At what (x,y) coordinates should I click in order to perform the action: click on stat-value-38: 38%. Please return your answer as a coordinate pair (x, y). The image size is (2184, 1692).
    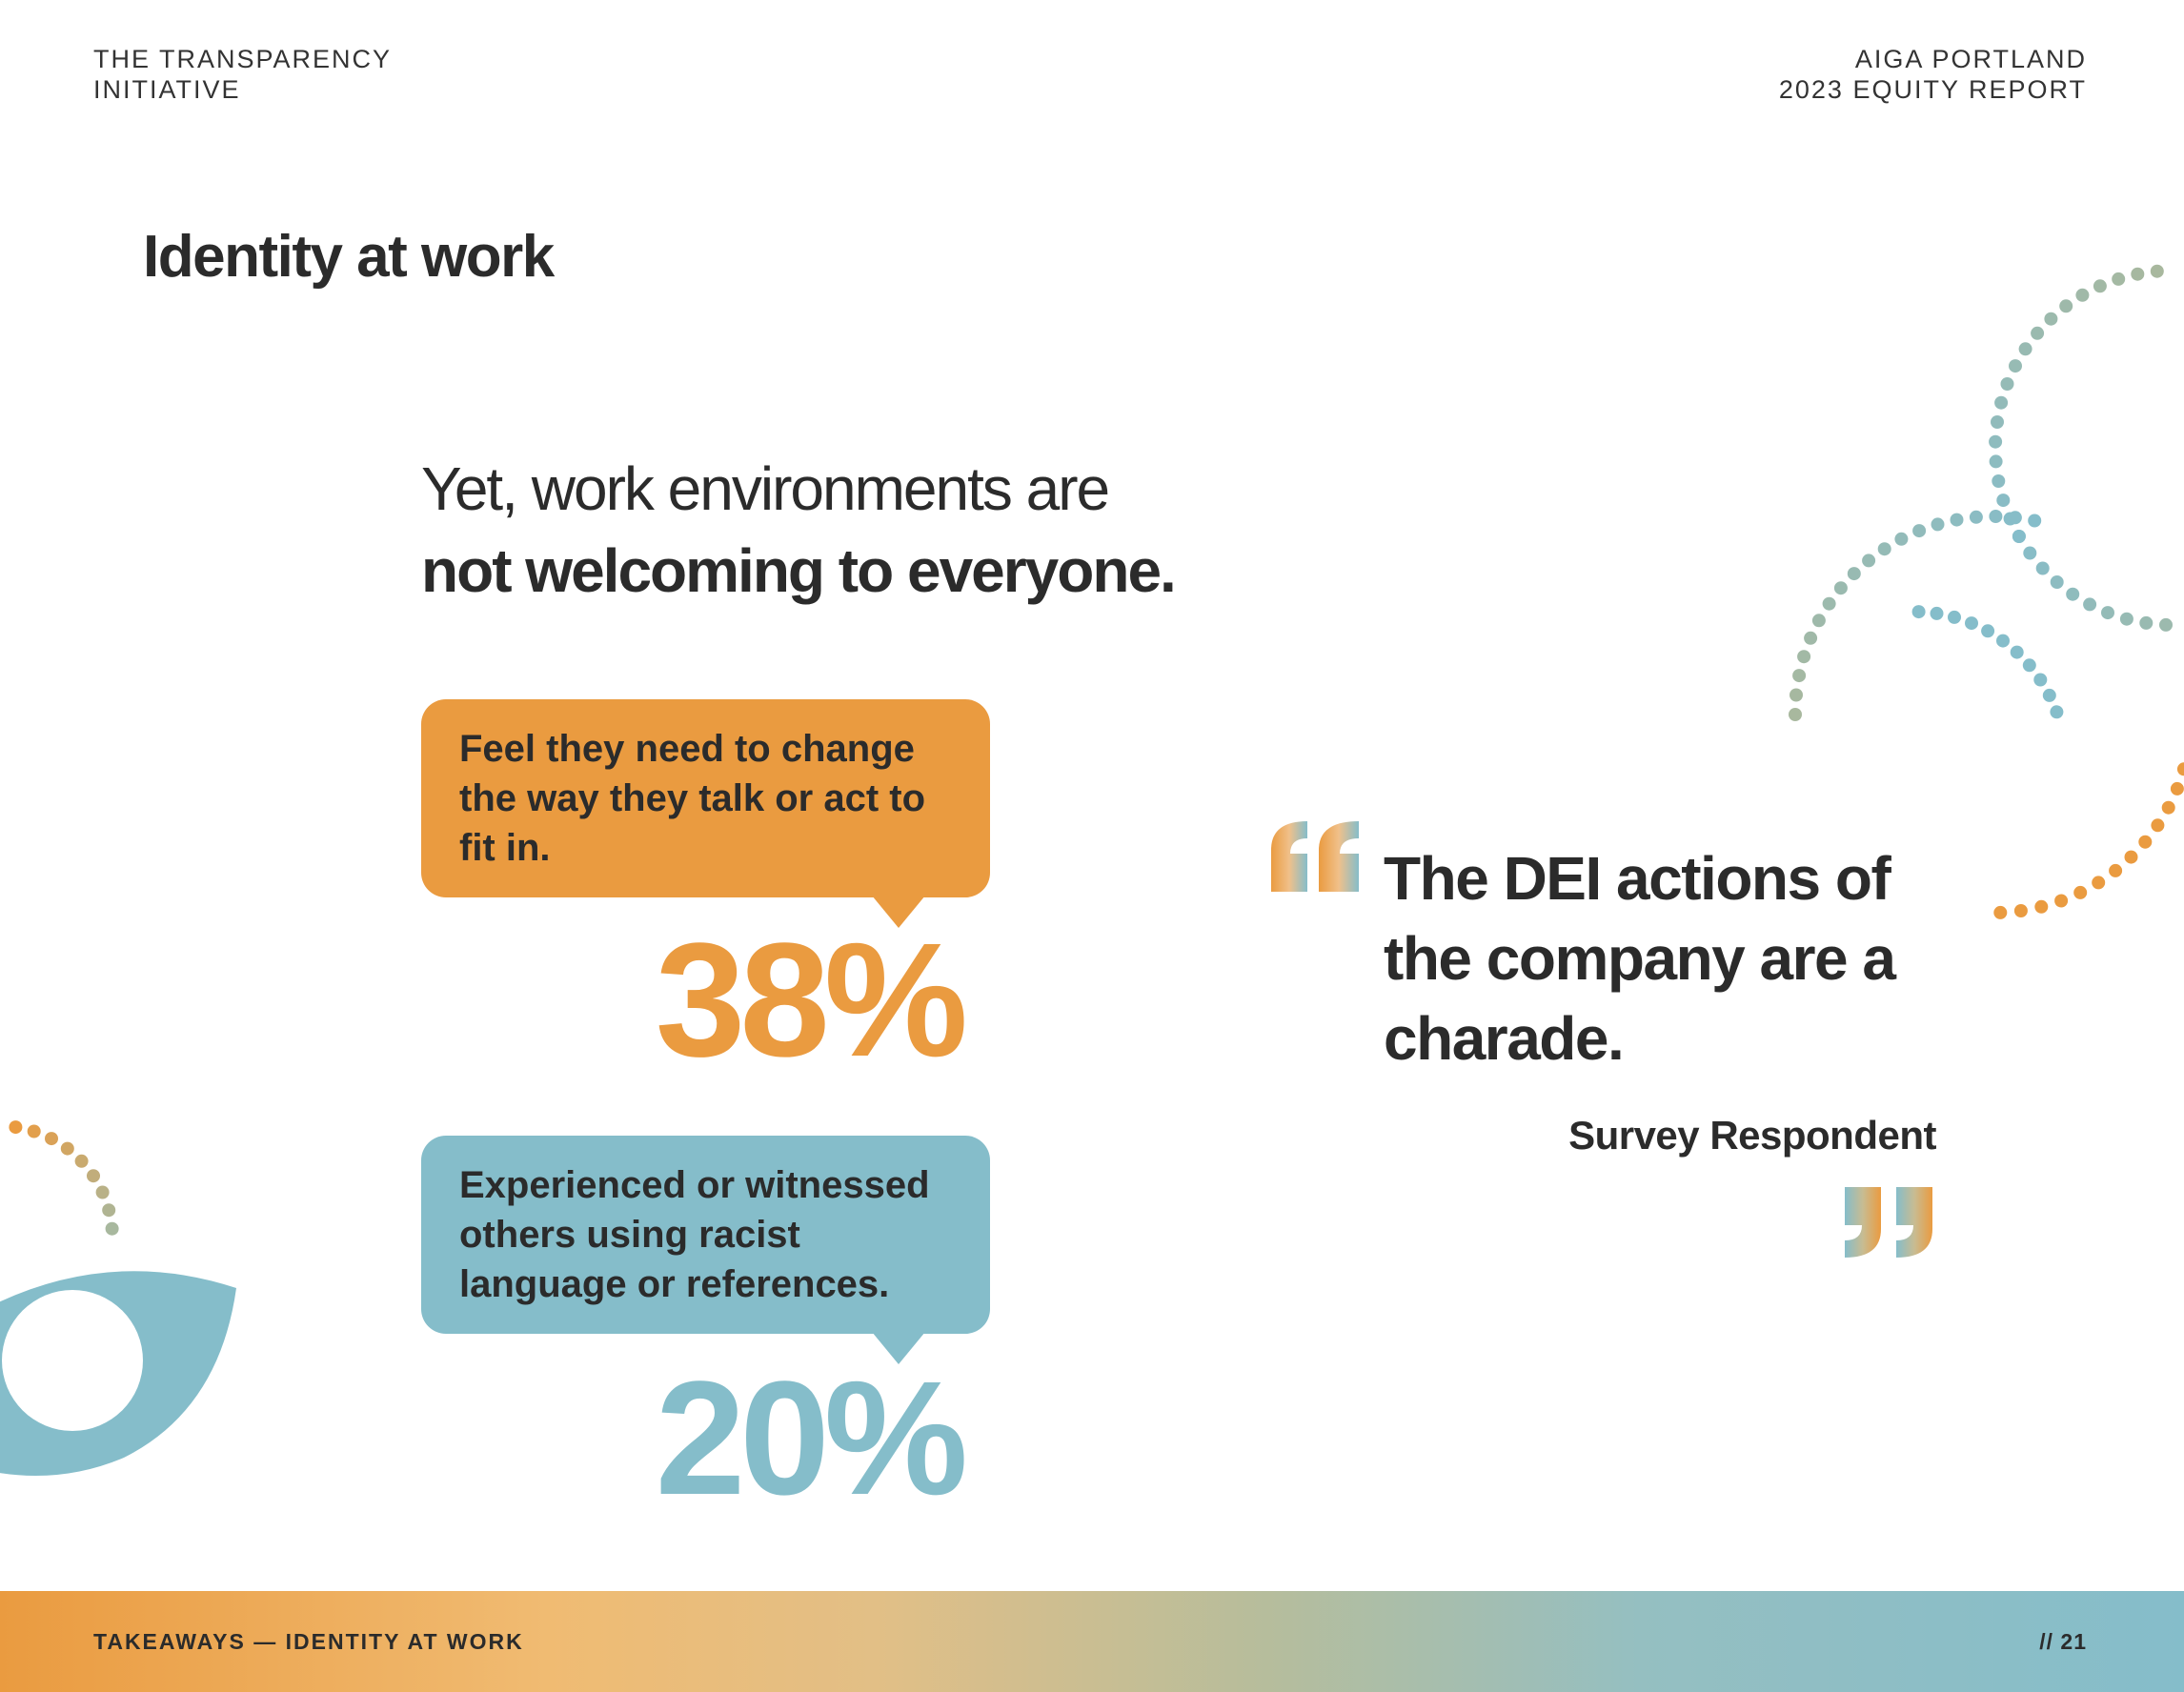
    Looking at the image, I should click on (811, 1000).